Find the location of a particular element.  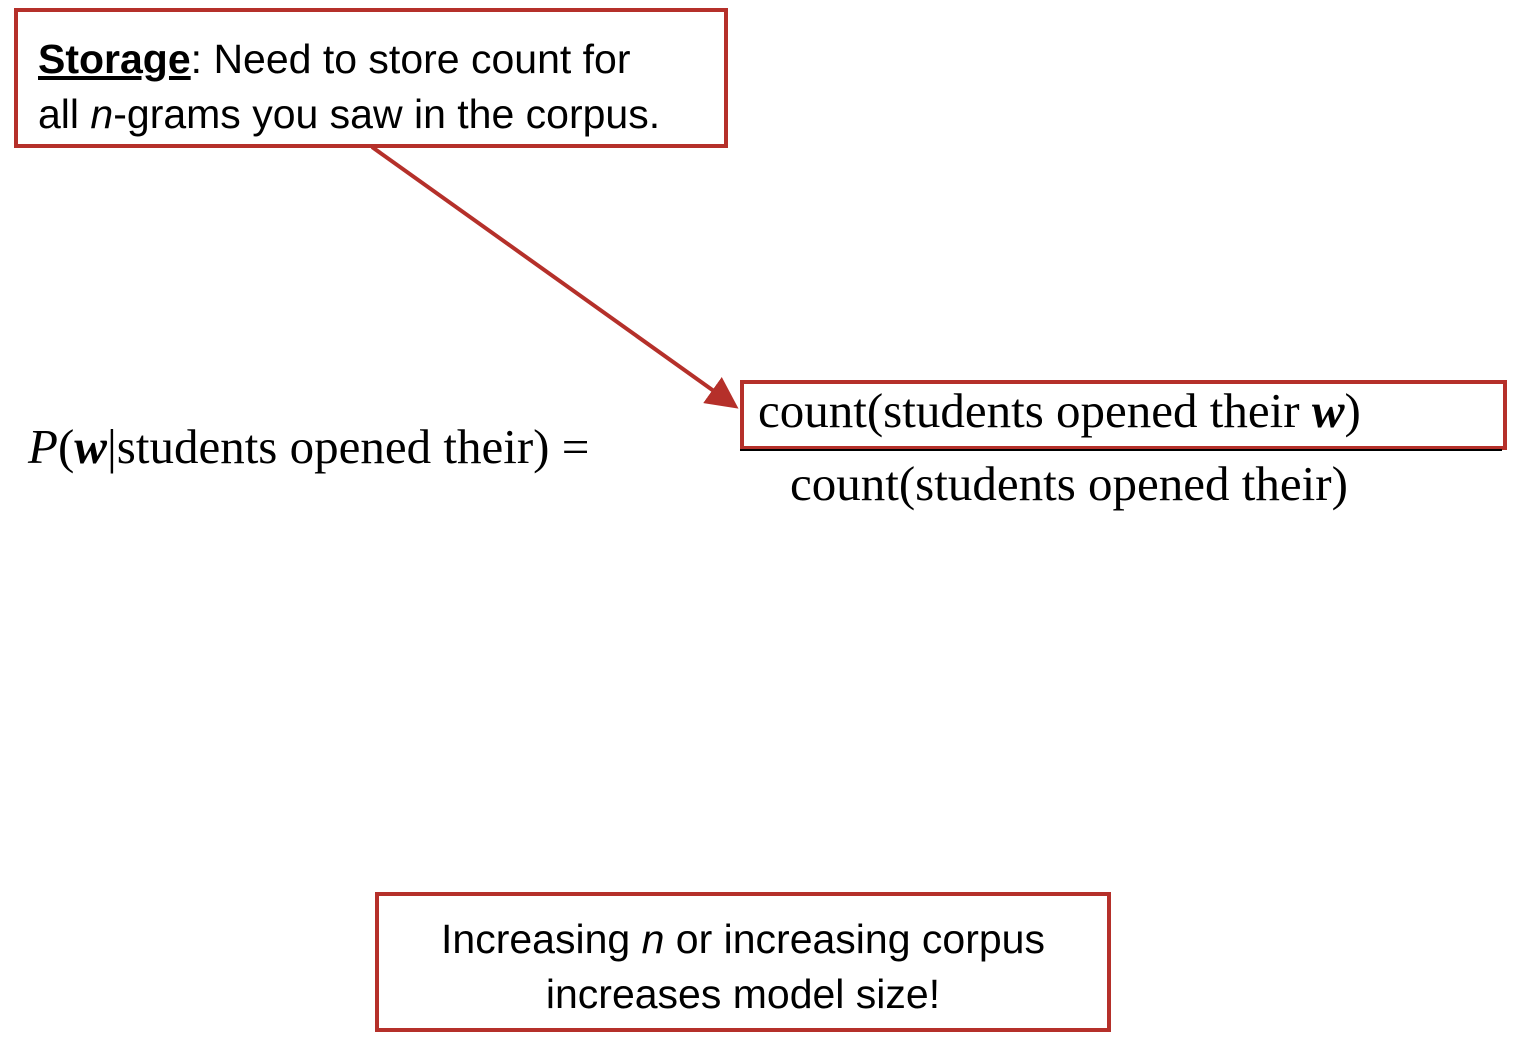

numerator-highlight-box is located at coordinates (1123, 415).